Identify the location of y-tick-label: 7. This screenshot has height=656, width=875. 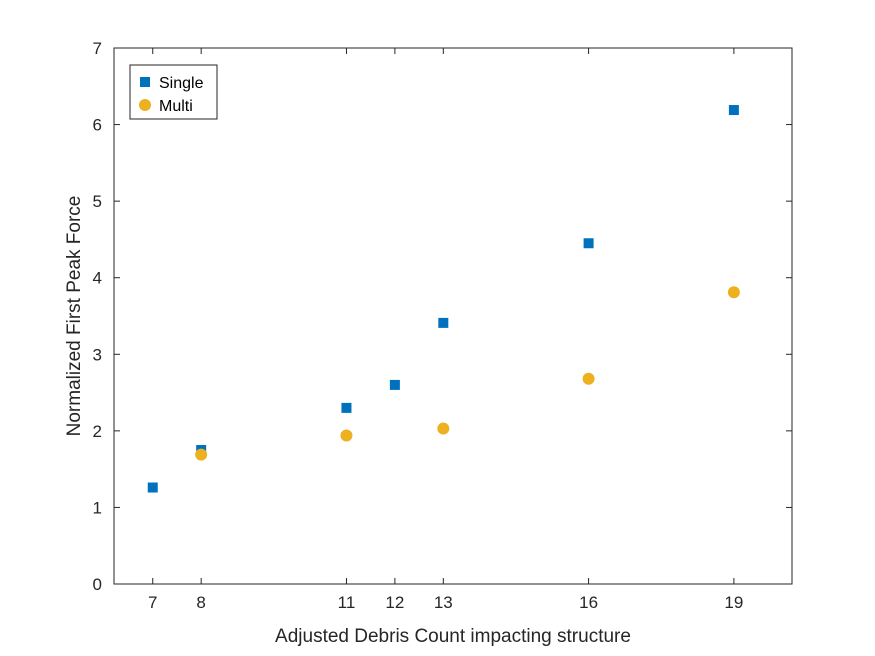
(97, 48).